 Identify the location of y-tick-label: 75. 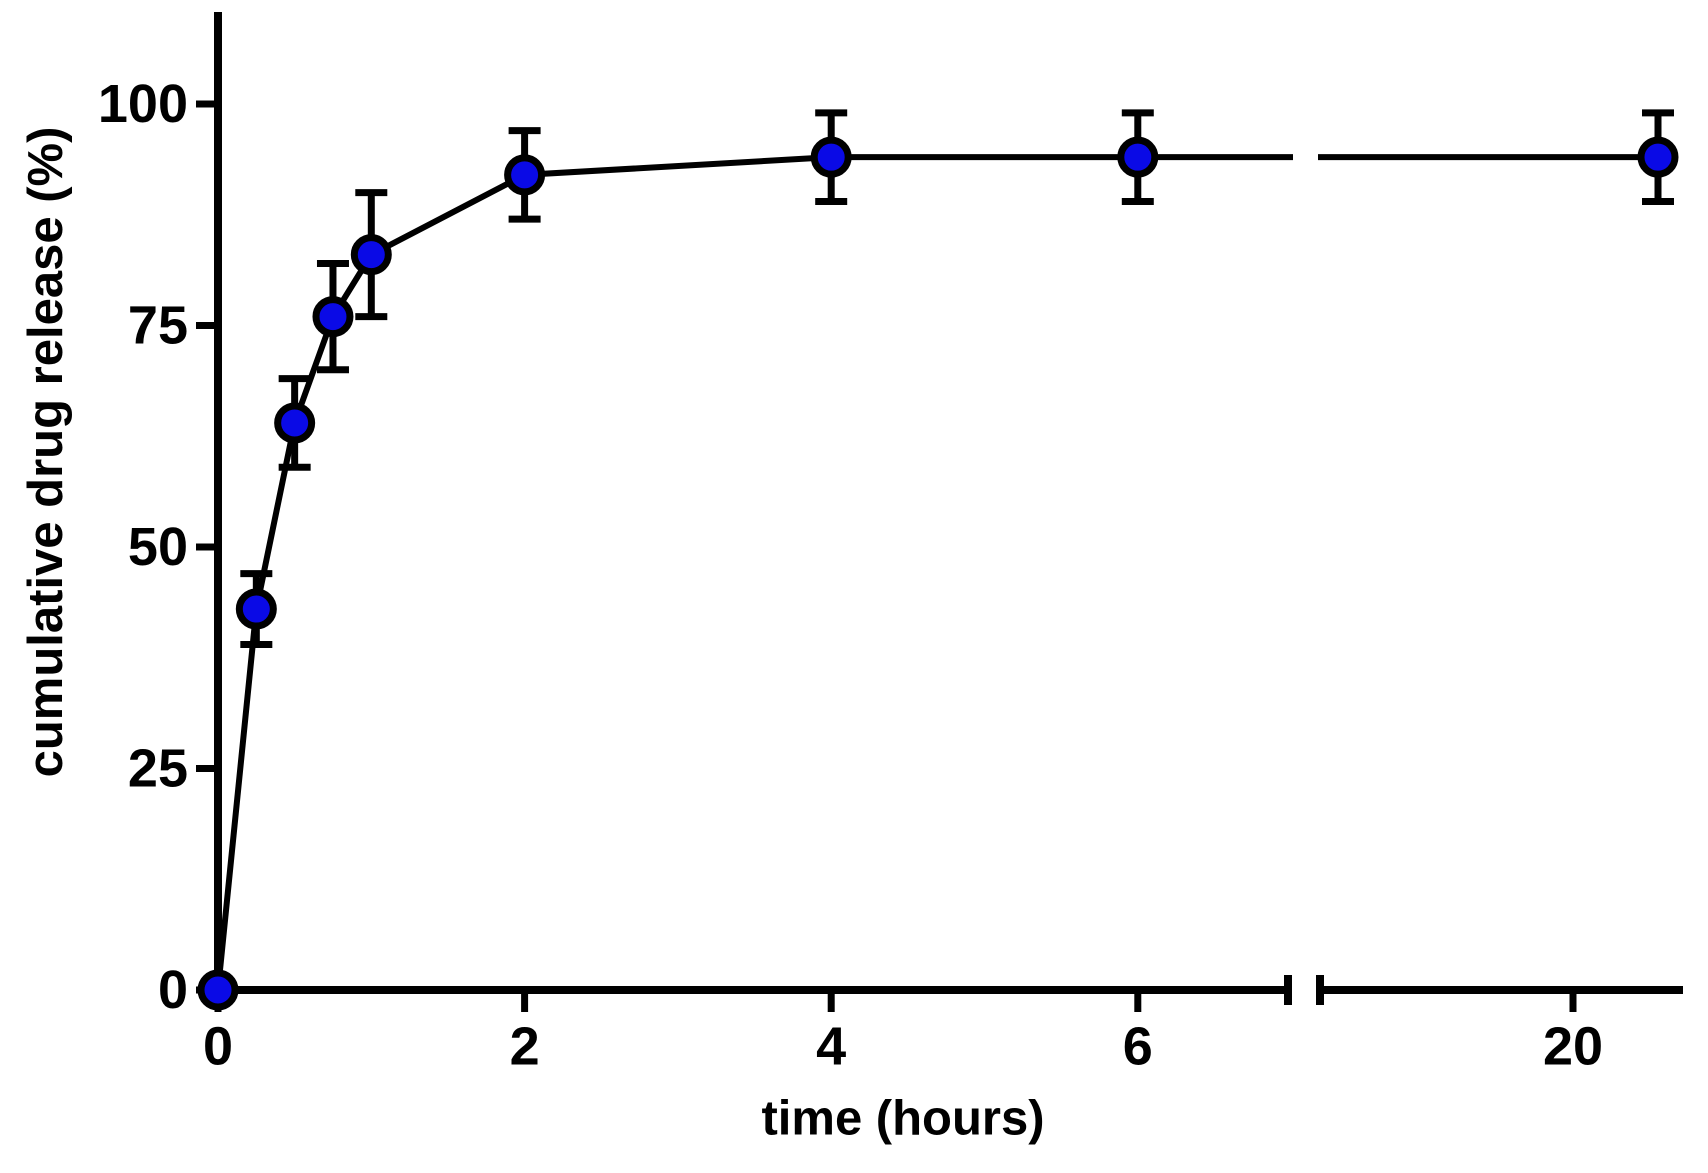
(158, 326).